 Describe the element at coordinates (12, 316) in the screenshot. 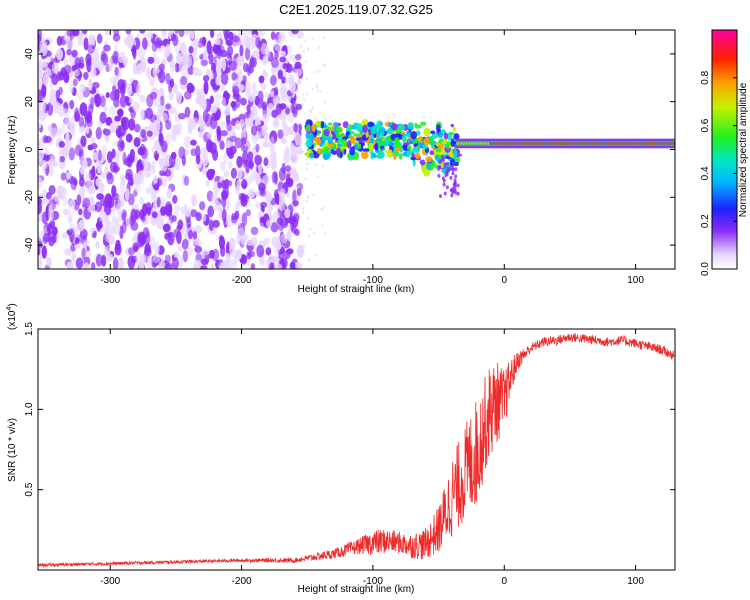

I see `snr-y-multiplier: (x104)` at that location.